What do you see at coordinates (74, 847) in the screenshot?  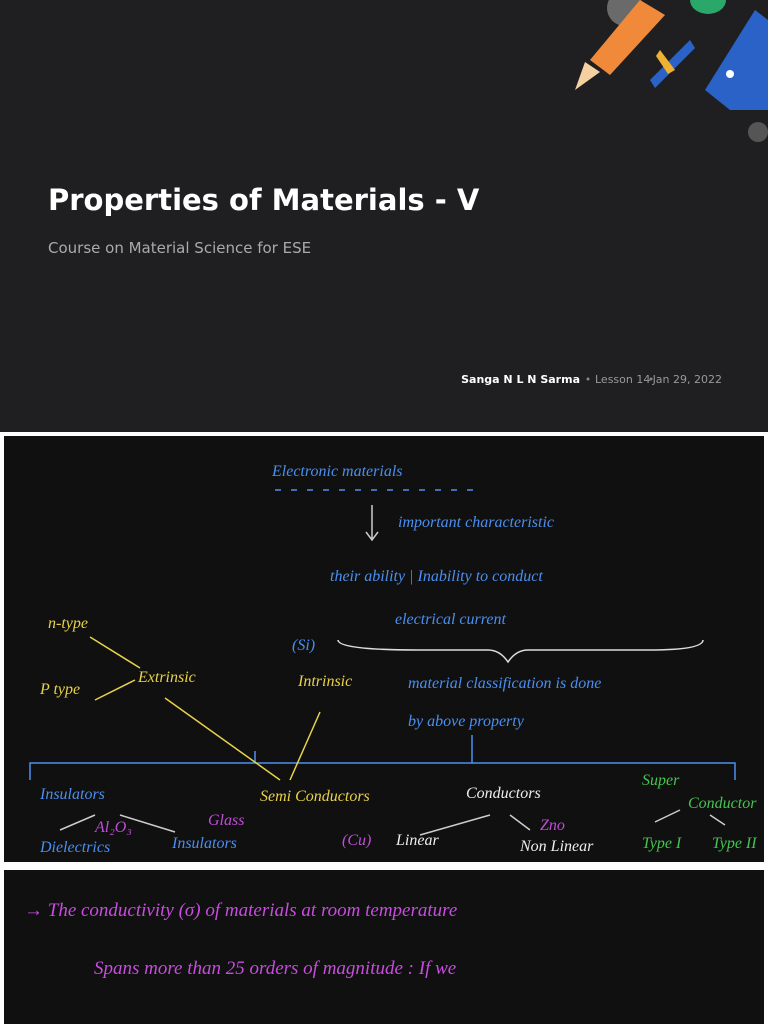 I see `note-text: Dielectrics` at bounding box center [74, 847].